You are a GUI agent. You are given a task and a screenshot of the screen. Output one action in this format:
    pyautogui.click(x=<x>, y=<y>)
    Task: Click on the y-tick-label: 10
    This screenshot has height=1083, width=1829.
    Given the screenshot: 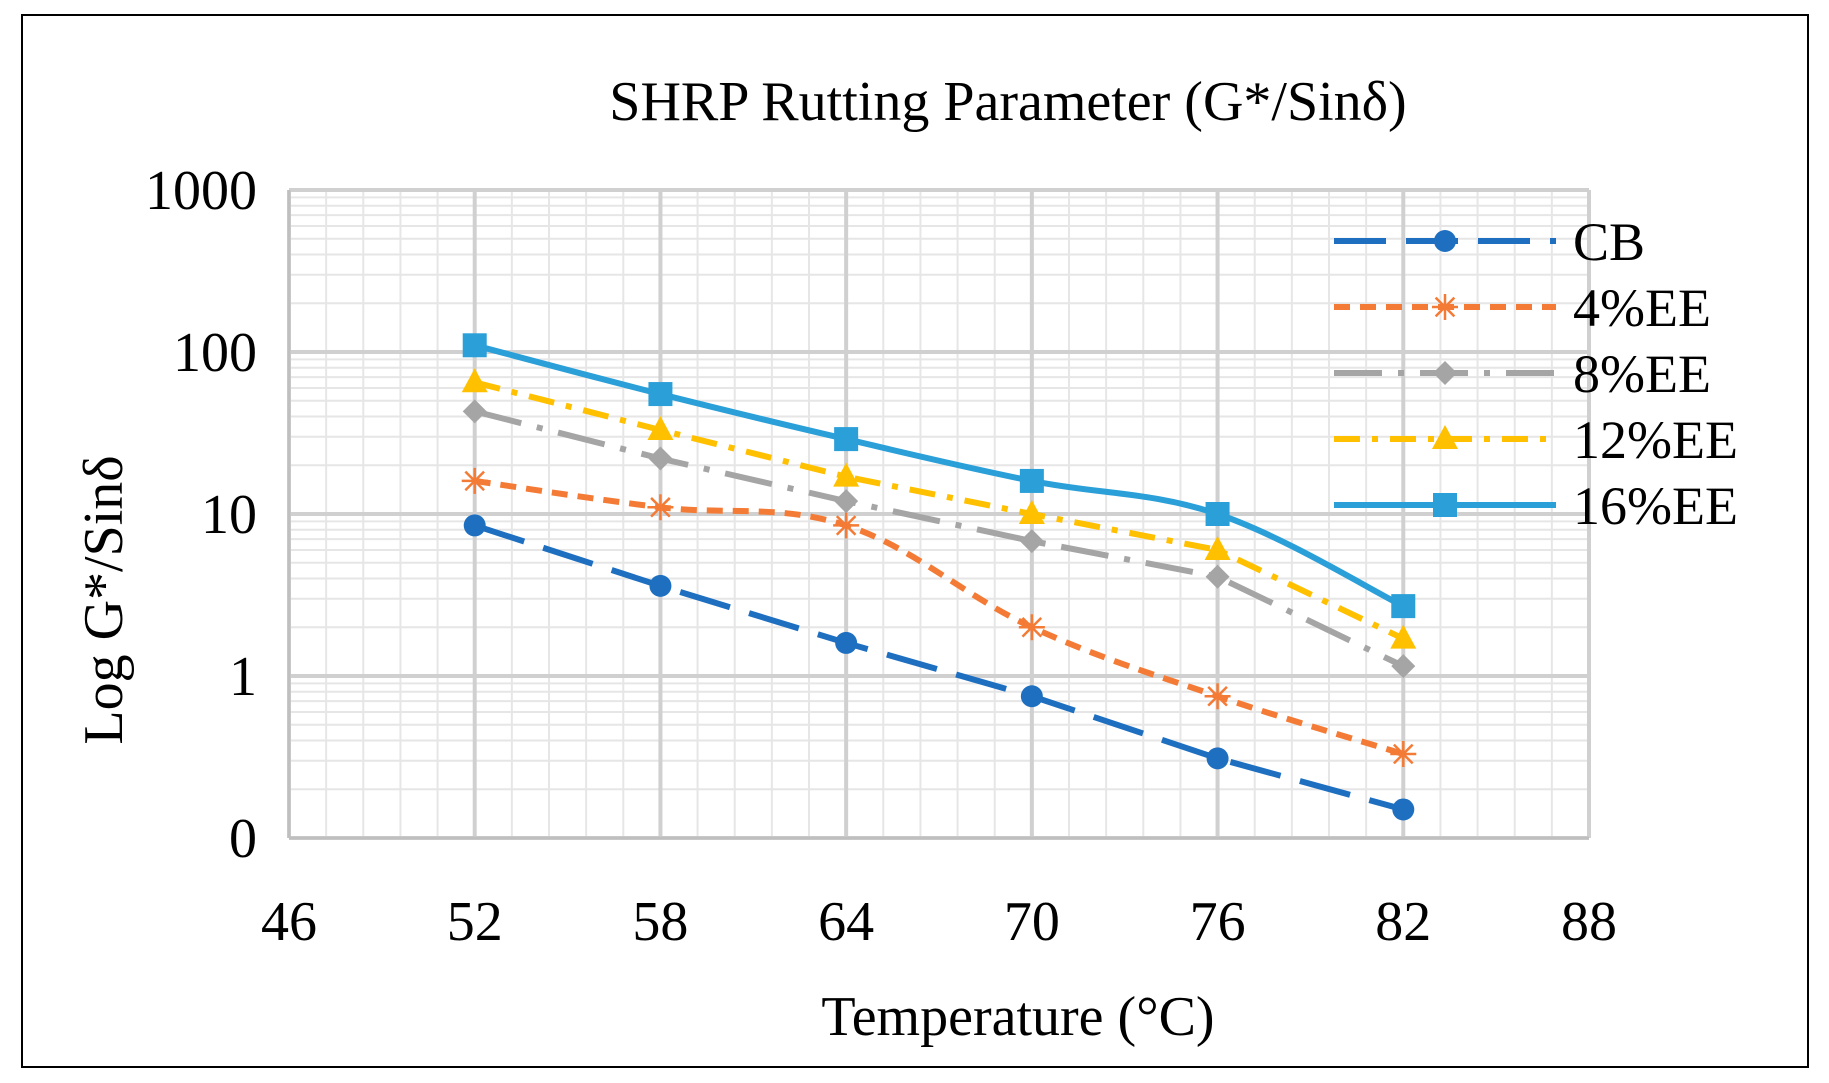 What is the action you would take?
    pyautogui.click(x=229, y=515)
    